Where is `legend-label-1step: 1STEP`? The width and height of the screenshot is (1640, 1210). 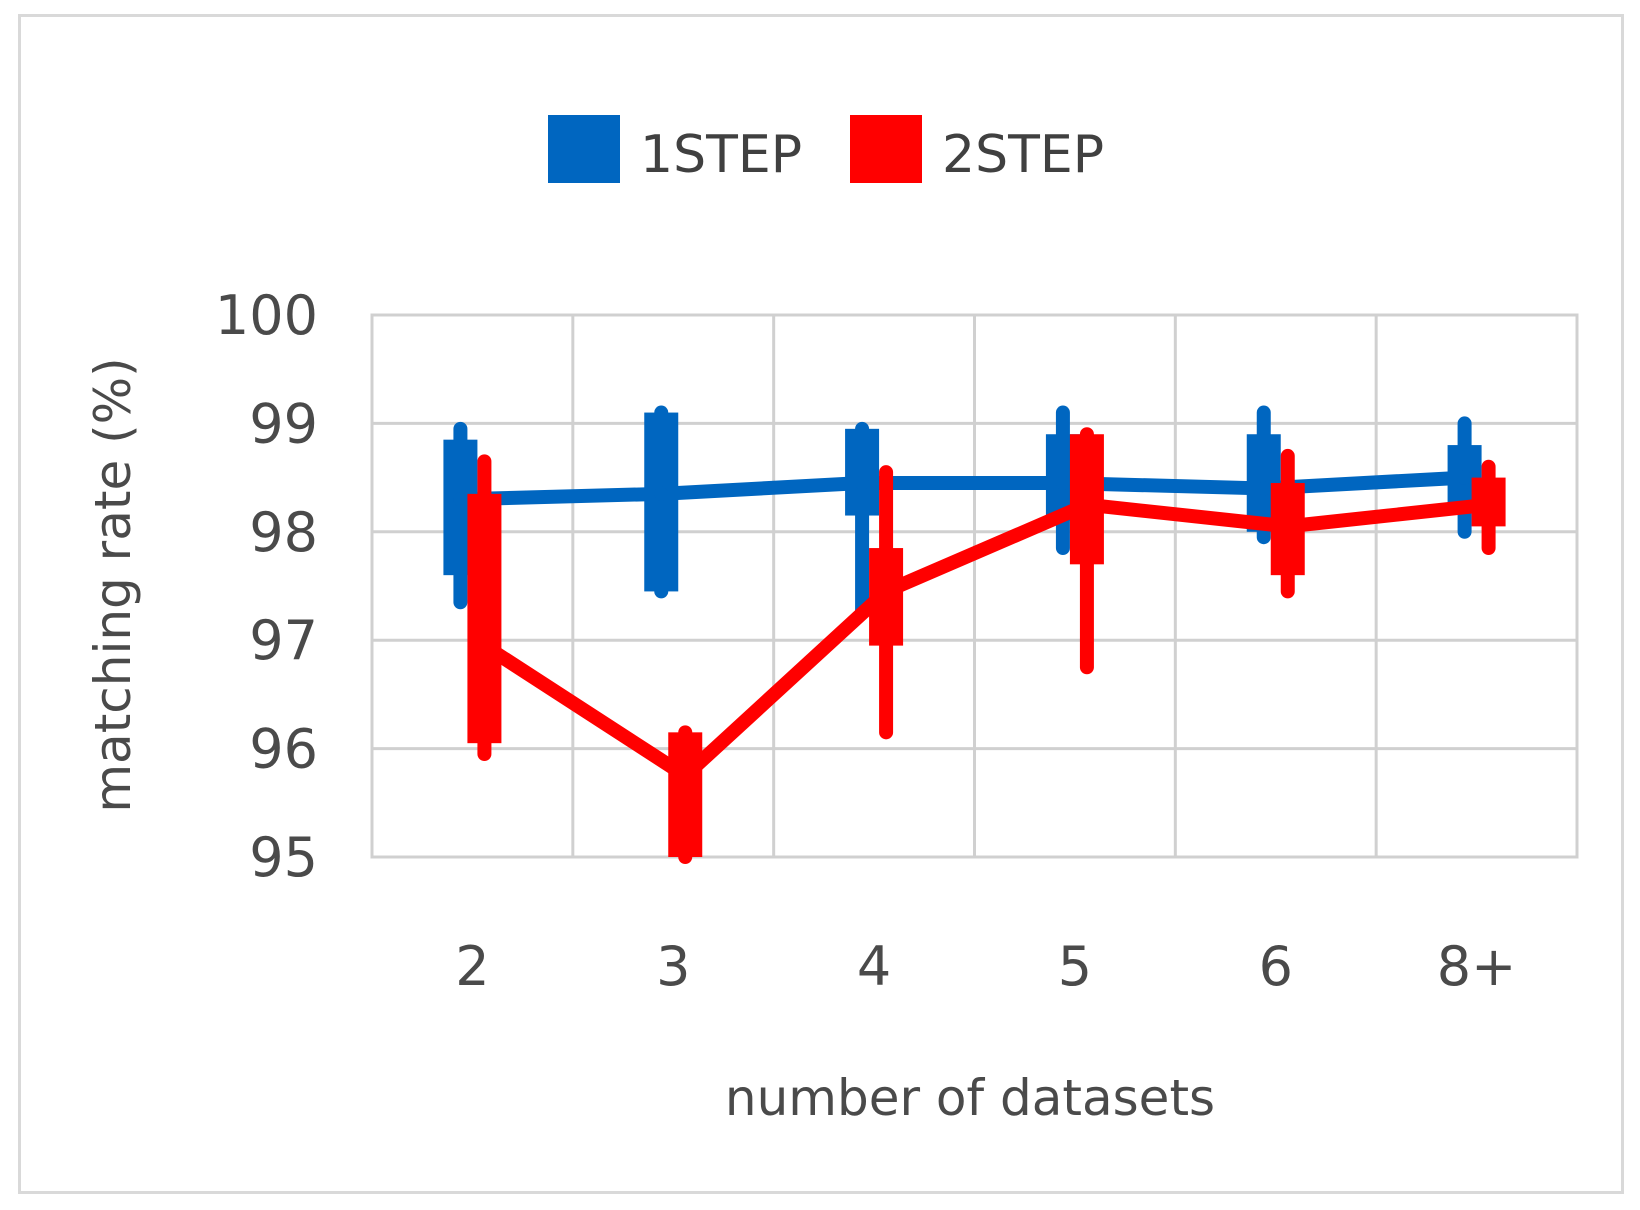 legend-label-1step: 1STEP is located at coordinates (721, 155).